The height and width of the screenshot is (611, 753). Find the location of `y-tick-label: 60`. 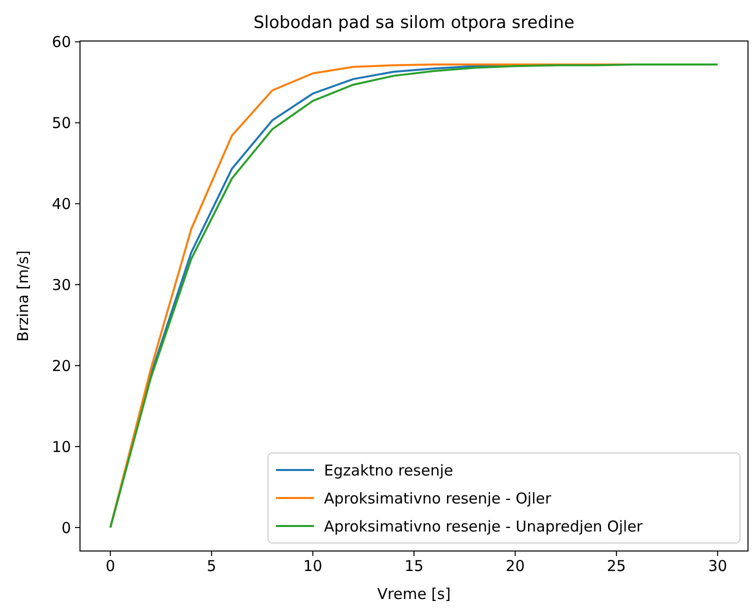

y-tick-label: 60 is located at coordinates (61, 42).